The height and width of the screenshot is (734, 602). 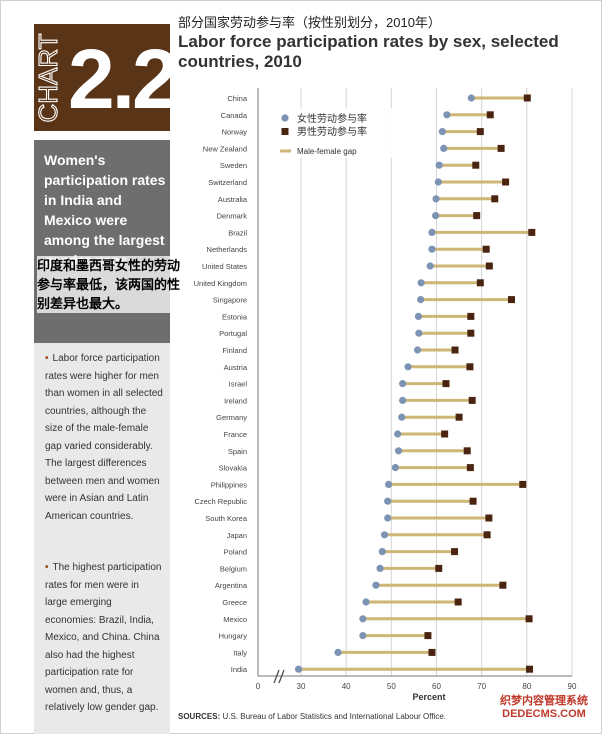 I want to click on y-tick-label: Australia, so click(x=233, y=199).